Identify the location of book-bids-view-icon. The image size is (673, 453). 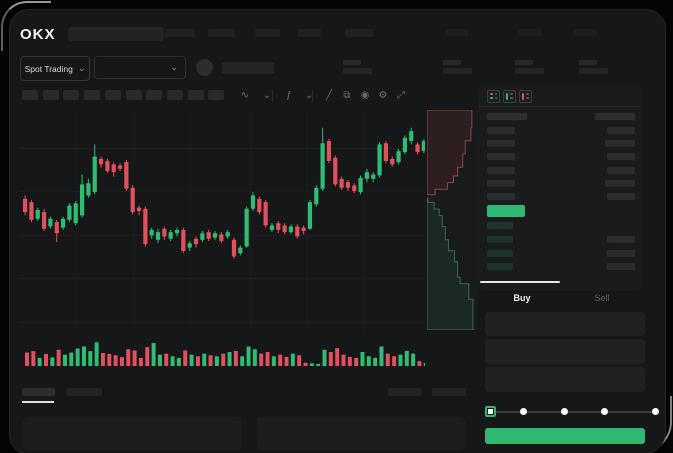
(509, 96).